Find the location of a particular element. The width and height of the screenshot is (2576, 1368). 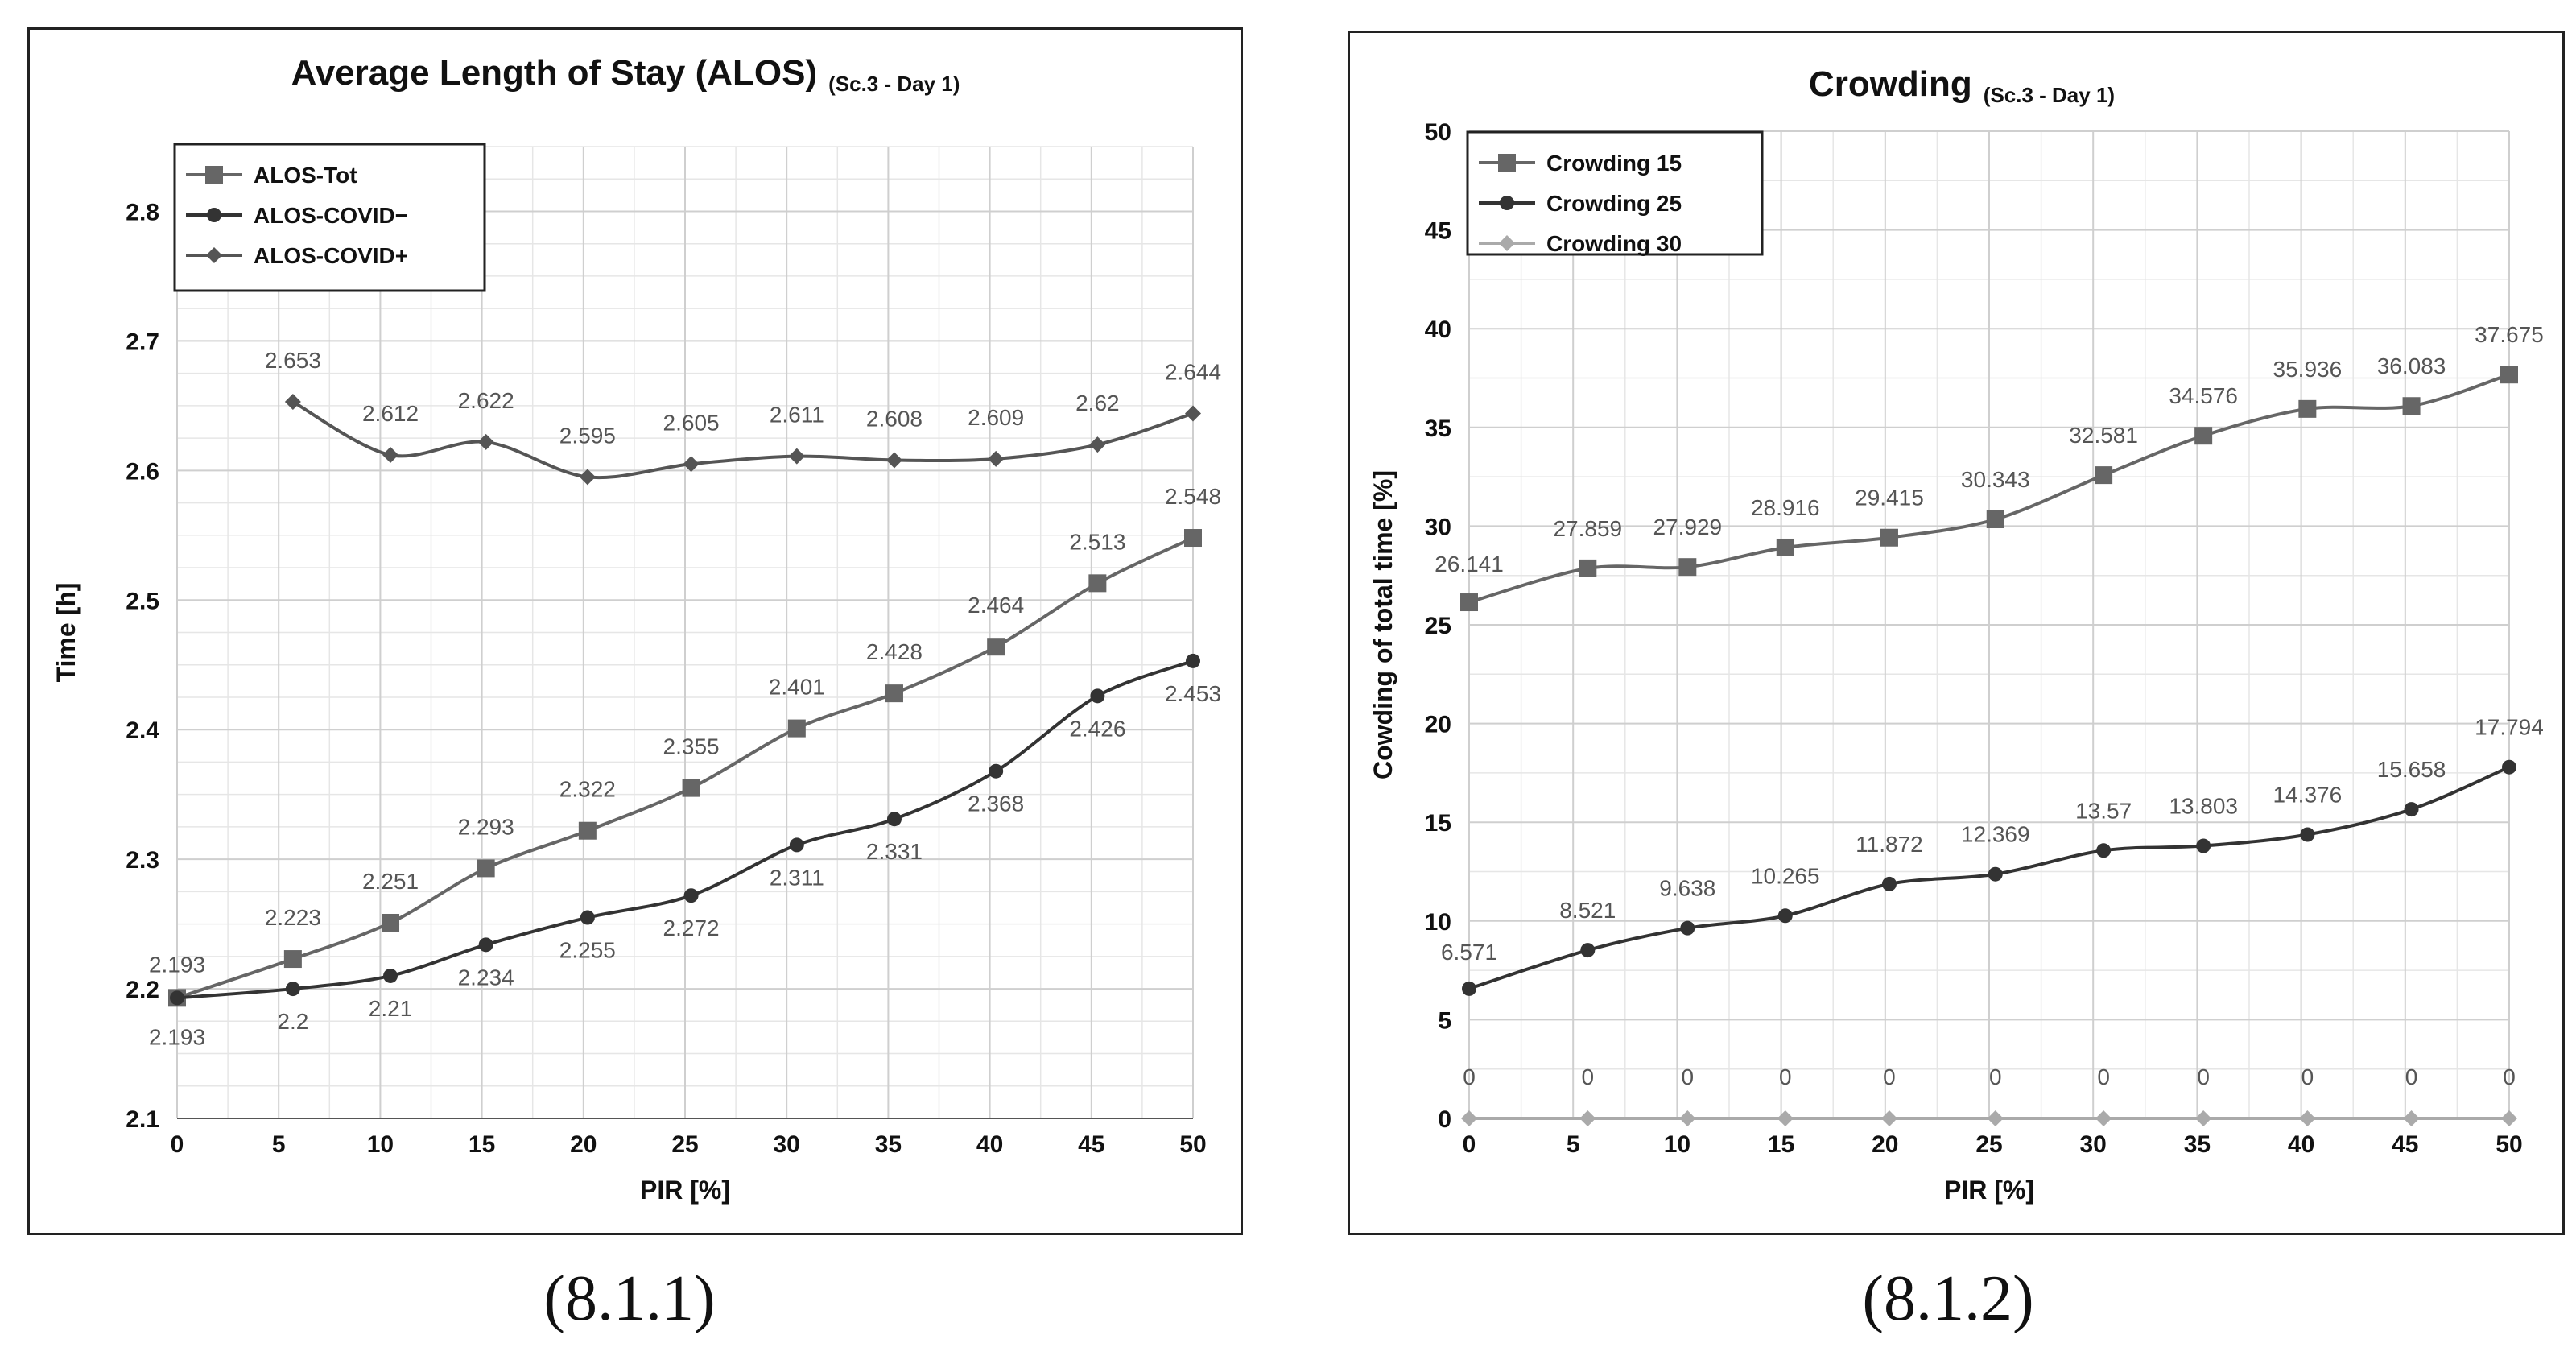

alos-data-label: 2.612 is located at coordinates (390, 413).